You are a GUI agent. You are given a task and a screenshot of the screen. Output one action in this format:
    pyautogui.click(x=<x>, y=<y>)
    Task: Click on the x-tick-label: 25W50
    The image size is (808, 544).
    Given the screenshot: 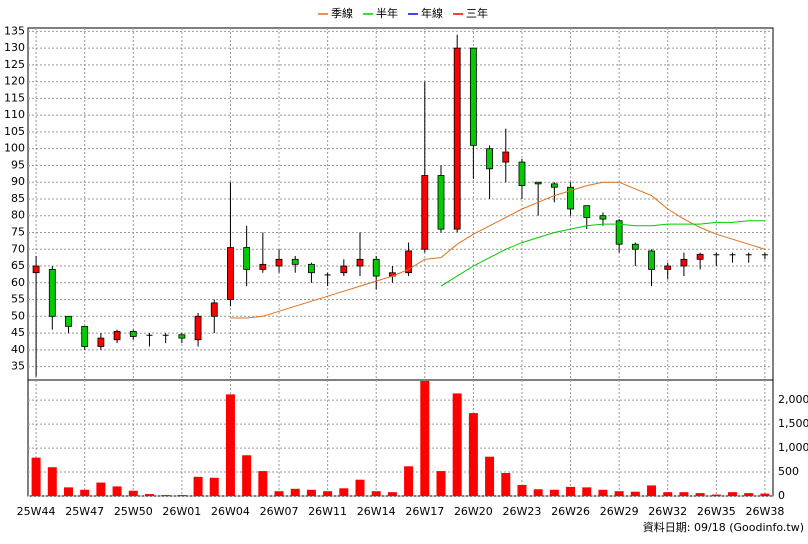 What is the action you would take?
    pyautogui.click(x=133, y=511)
    